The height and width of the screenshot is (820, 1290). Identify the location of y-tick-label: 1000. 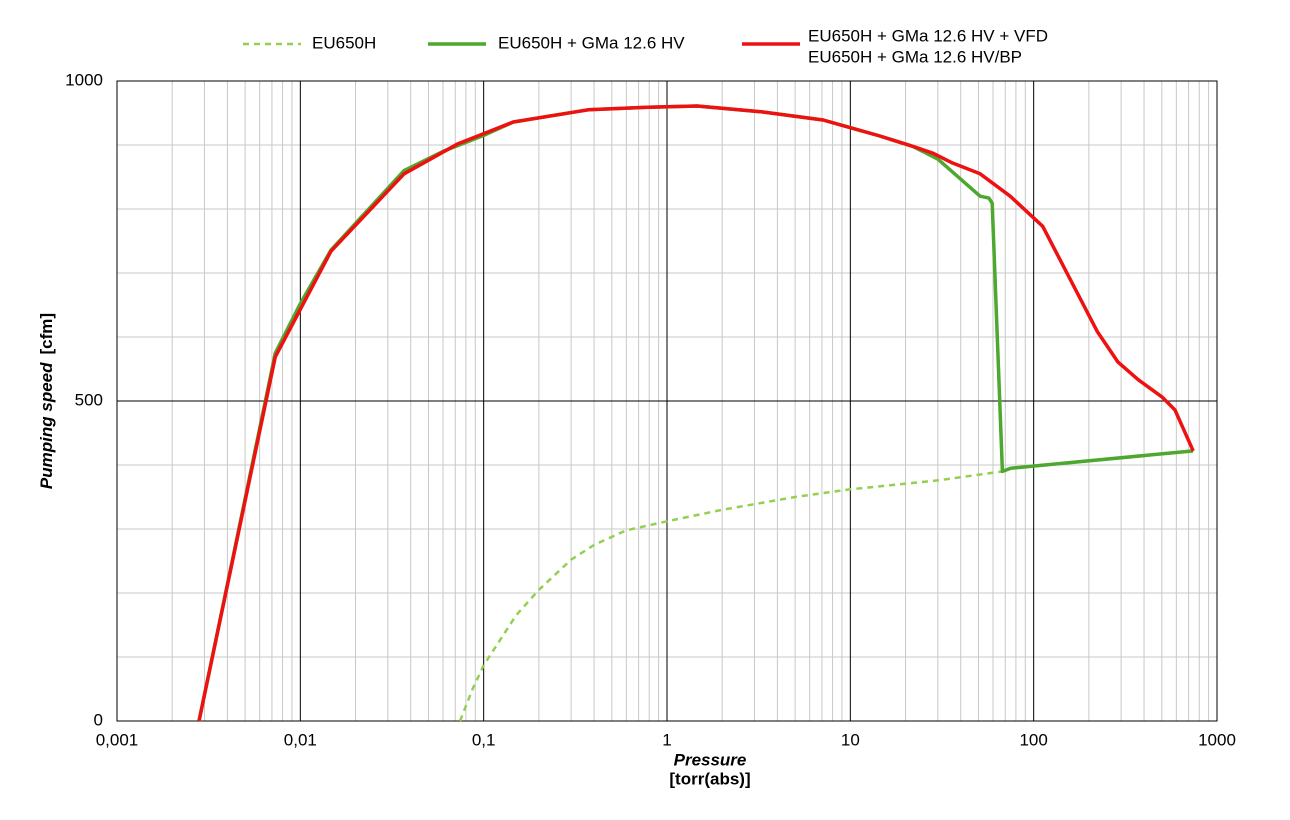
(84, 79).